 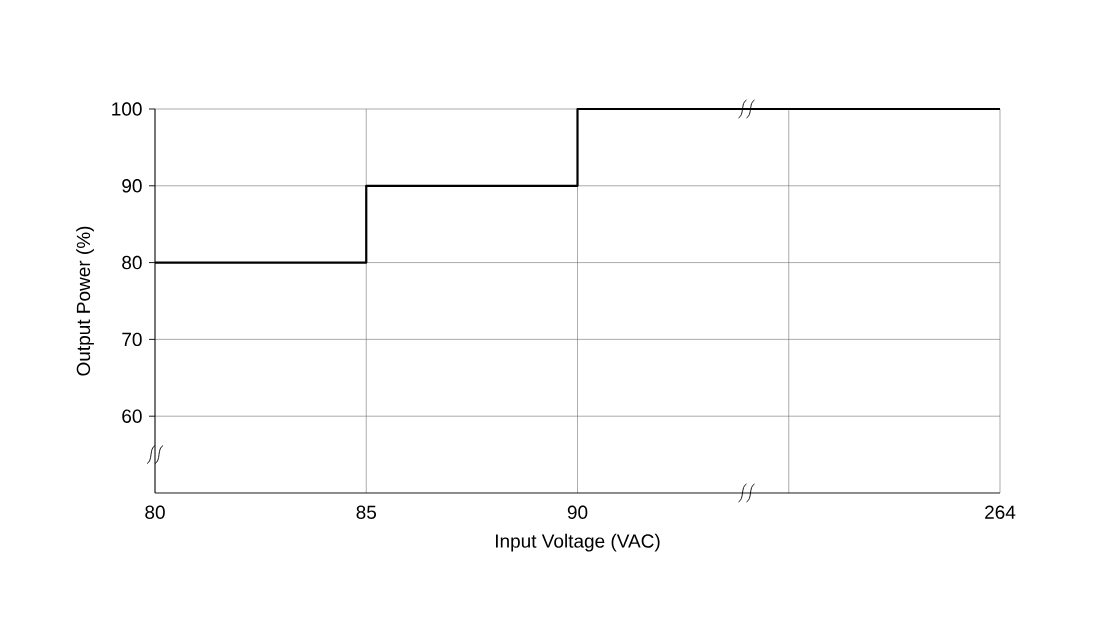 I want to click on x-tick-label: 90, so click(x=577, y=512).